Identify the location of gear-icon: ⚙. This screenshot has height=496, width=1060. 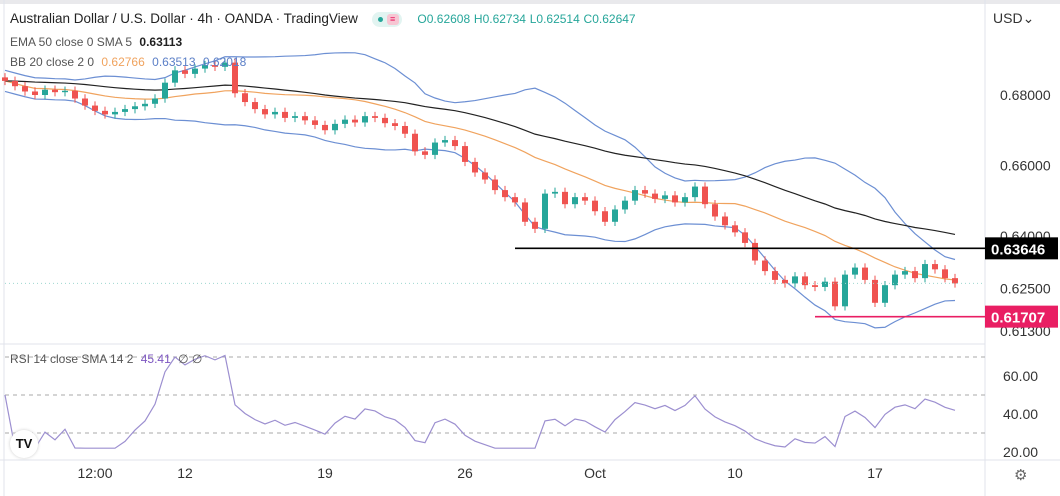
(1021, 475).